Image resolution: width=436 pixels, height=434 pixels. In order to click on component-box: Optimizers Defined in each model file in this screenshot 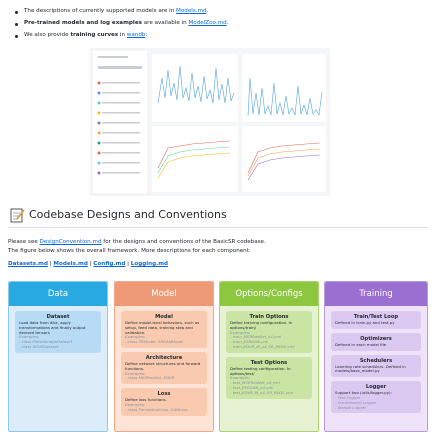, I will do `click(376, 341)`.